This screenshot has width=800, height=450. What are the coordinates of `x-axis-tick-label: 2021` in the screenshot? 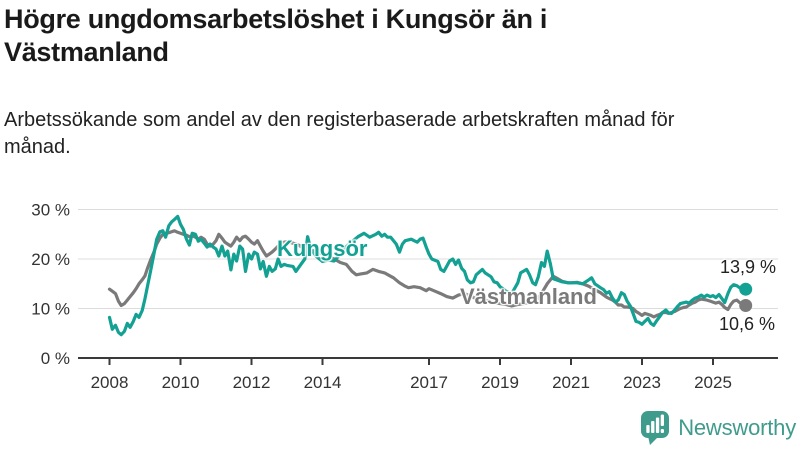 It's located at (571, 382).